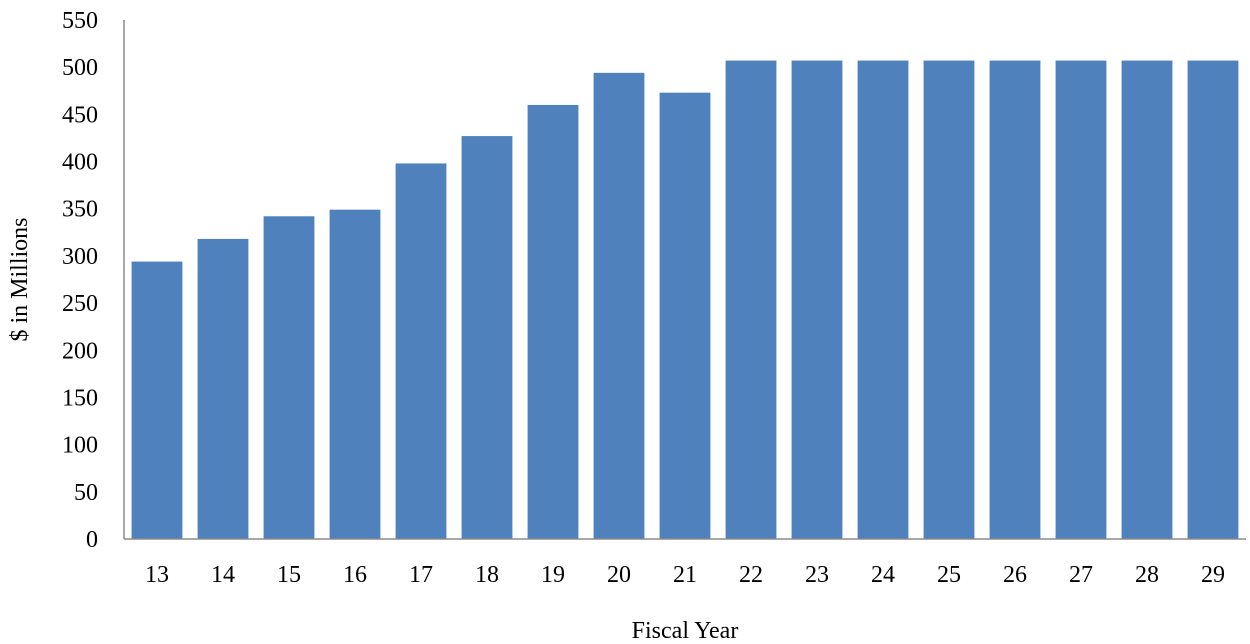  What do you see at coordinates (80, 280) in the screenshot?
I see `y-axis-ticks: 0 50 100 150 200 250 300 350 400 450 500 550` at bounding box center [80, 280].